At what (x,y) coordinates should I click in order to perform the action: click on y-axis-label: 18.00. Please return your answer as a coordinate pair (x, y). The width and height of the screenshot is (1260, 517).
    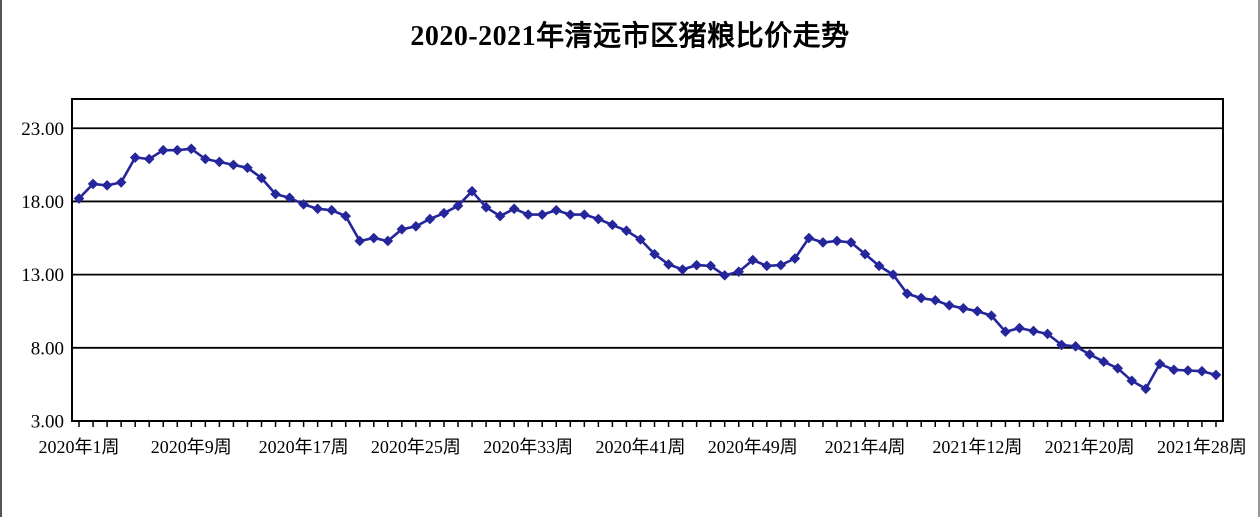
    Looking at the image, I should click on (42, 202).